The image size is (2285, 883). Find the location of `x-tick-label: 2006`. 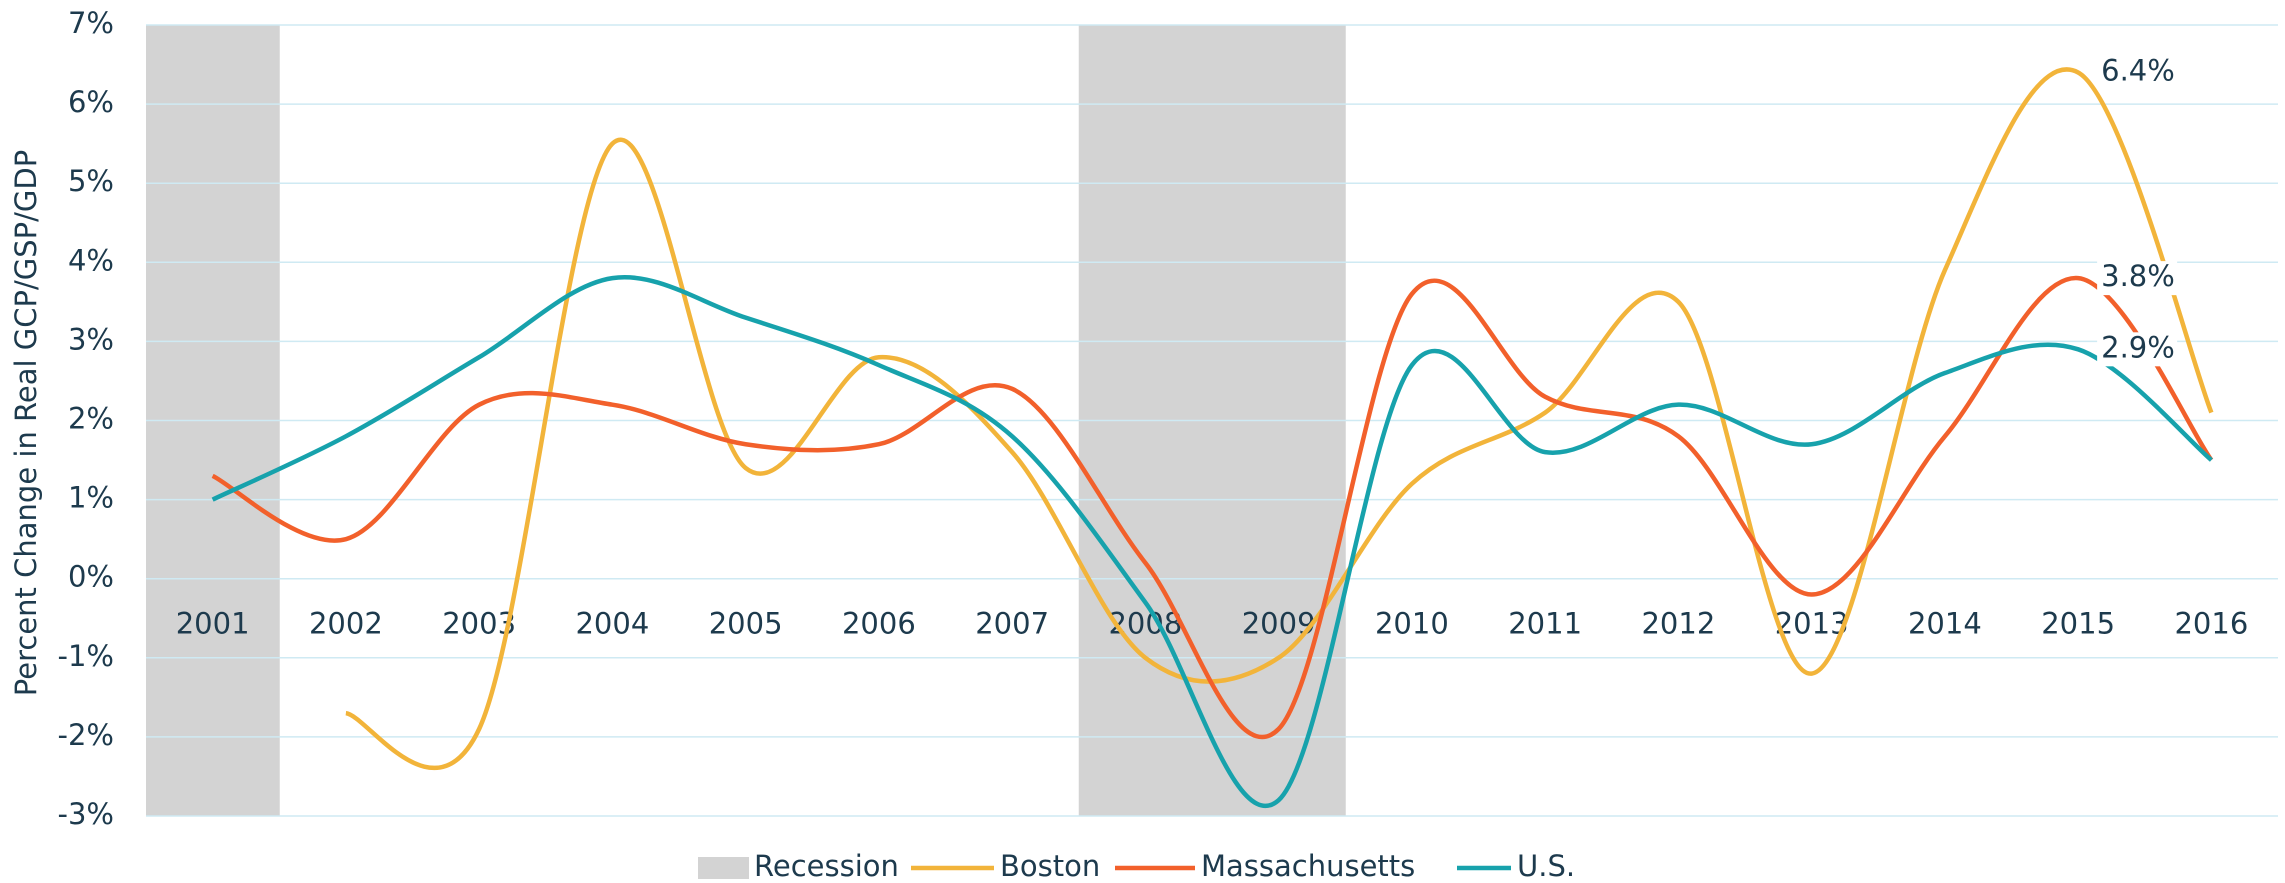

x-tick-label: 2006 is located at coordinates (879, 624).